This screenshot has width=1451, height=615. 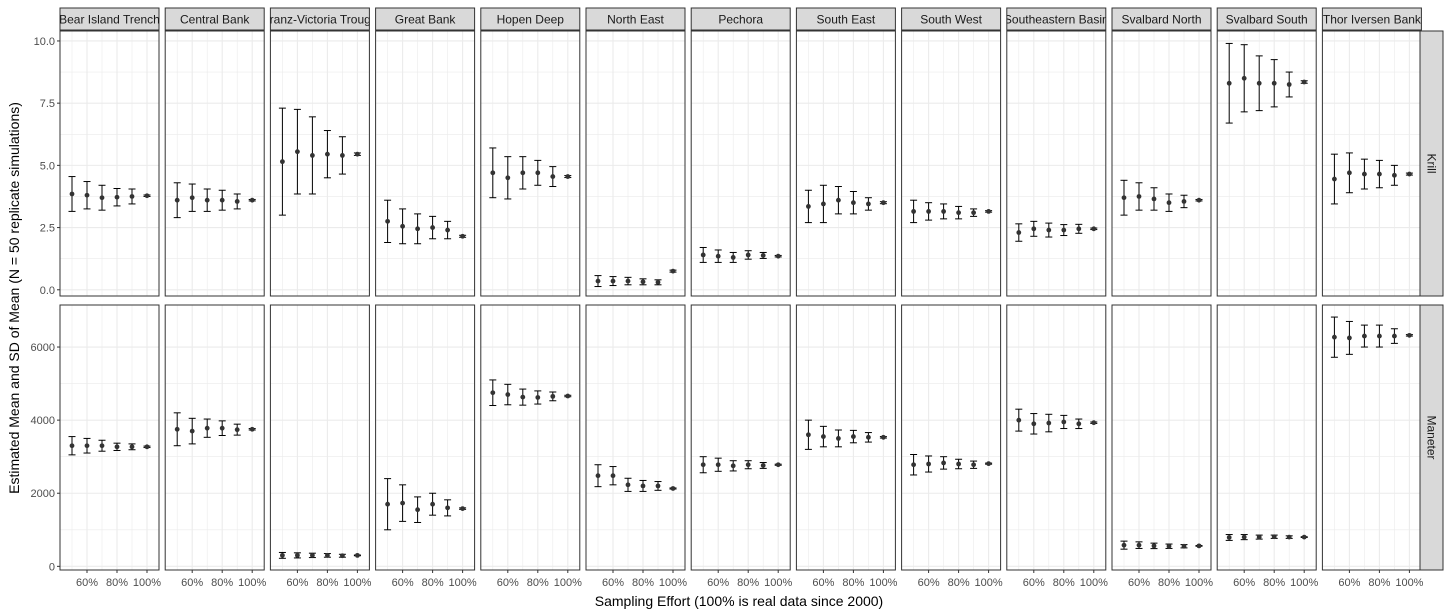 I want to click on facet-label: Bear Island Trench, so click(x=109, y=20).